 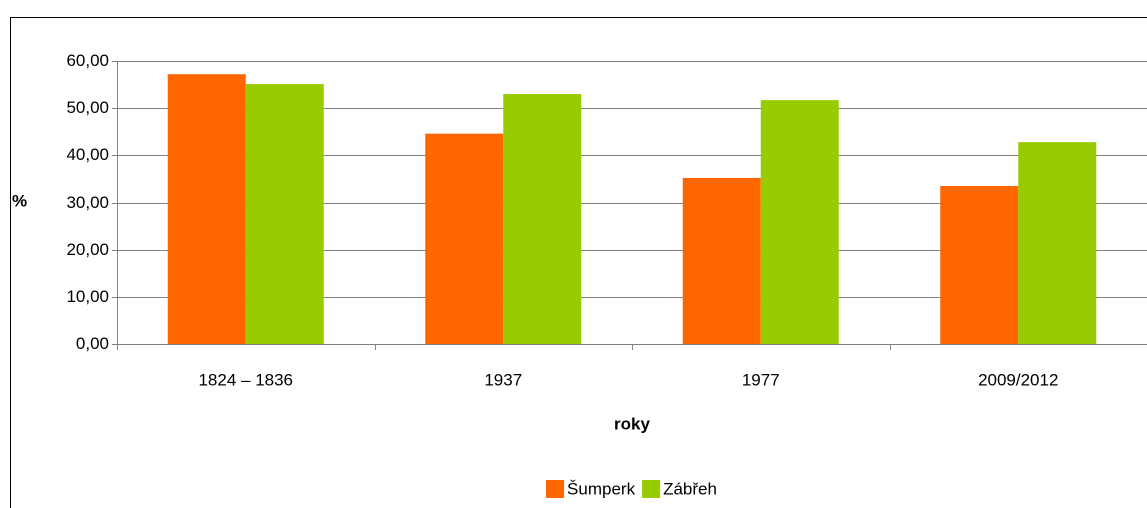 I want to click on x-tick-label: 2009/2012, so click(x=1018, y=379).